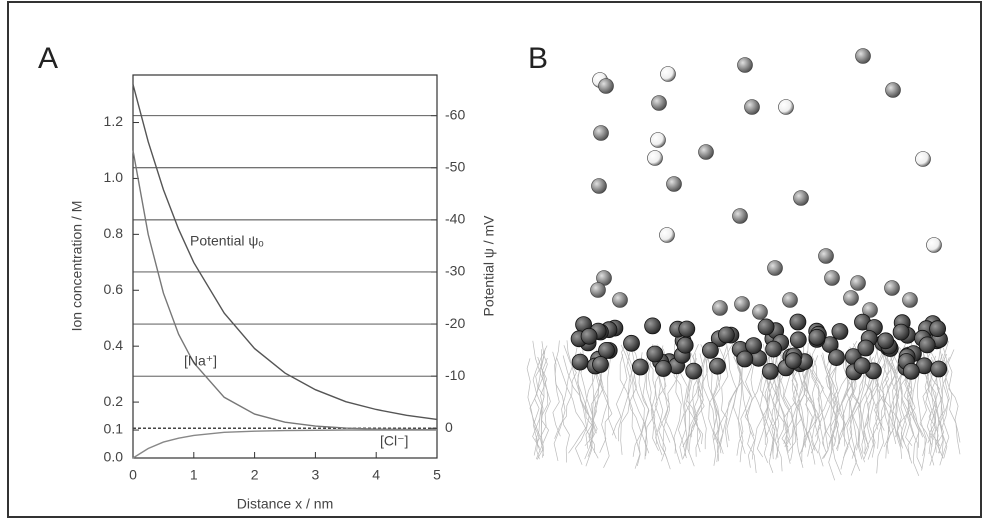  What do you see at coordinates (455, 166) in the screenshot?
I see `y2-tick-label: -50` at bounding box center [455, 166].